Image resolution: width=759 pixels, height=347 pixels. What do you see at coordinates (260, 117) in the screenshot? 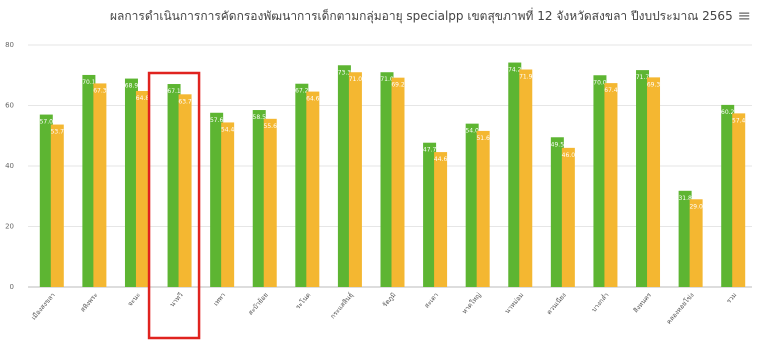
I see `data-label: 58.5` at bounding box center [260, 117].